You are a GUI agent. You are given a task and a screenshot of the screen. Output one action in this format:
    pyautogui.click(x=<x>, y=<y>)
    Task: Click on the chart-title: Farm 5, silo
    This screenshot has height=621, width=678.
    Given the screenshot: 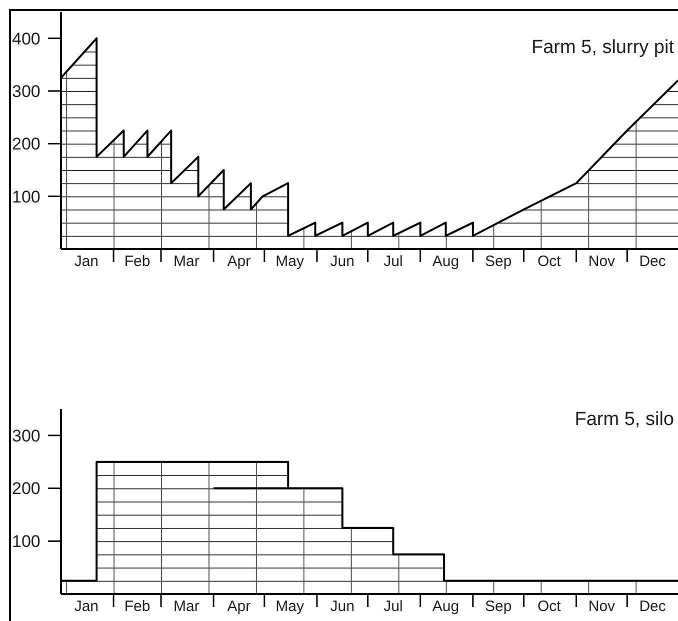 What is the action you would take?
    pyautogui.click(x=624, y=419)
    